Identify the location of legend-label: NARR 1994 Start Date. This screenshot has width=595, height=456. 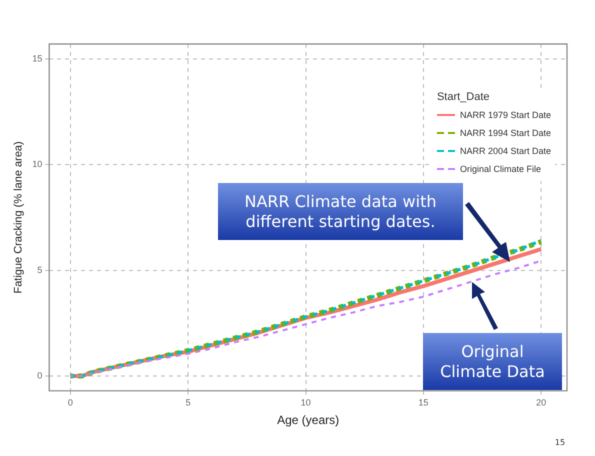
(505, 133).